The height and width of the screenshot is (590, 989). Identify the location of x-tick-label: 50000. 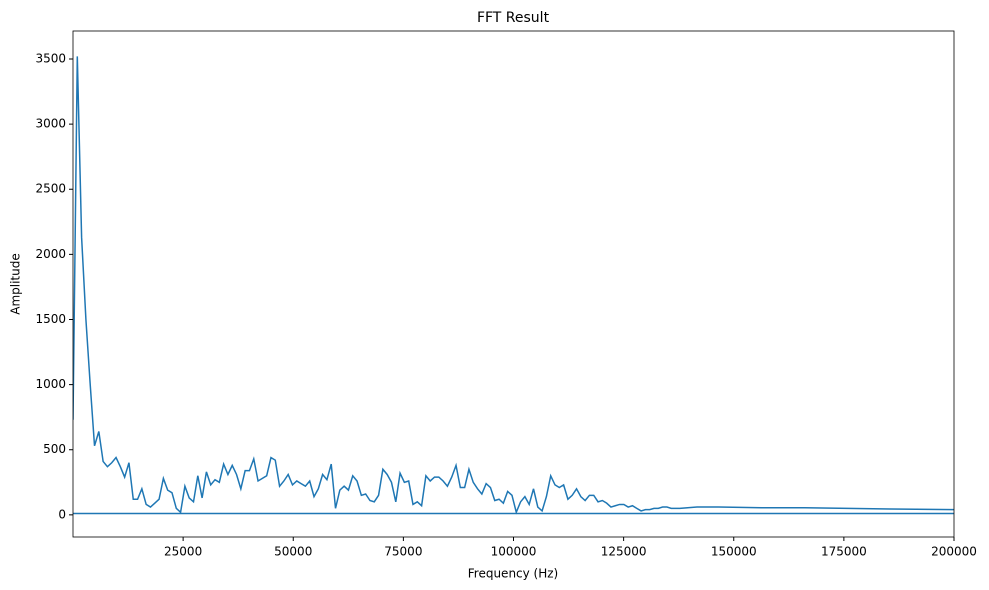
(293, 552).